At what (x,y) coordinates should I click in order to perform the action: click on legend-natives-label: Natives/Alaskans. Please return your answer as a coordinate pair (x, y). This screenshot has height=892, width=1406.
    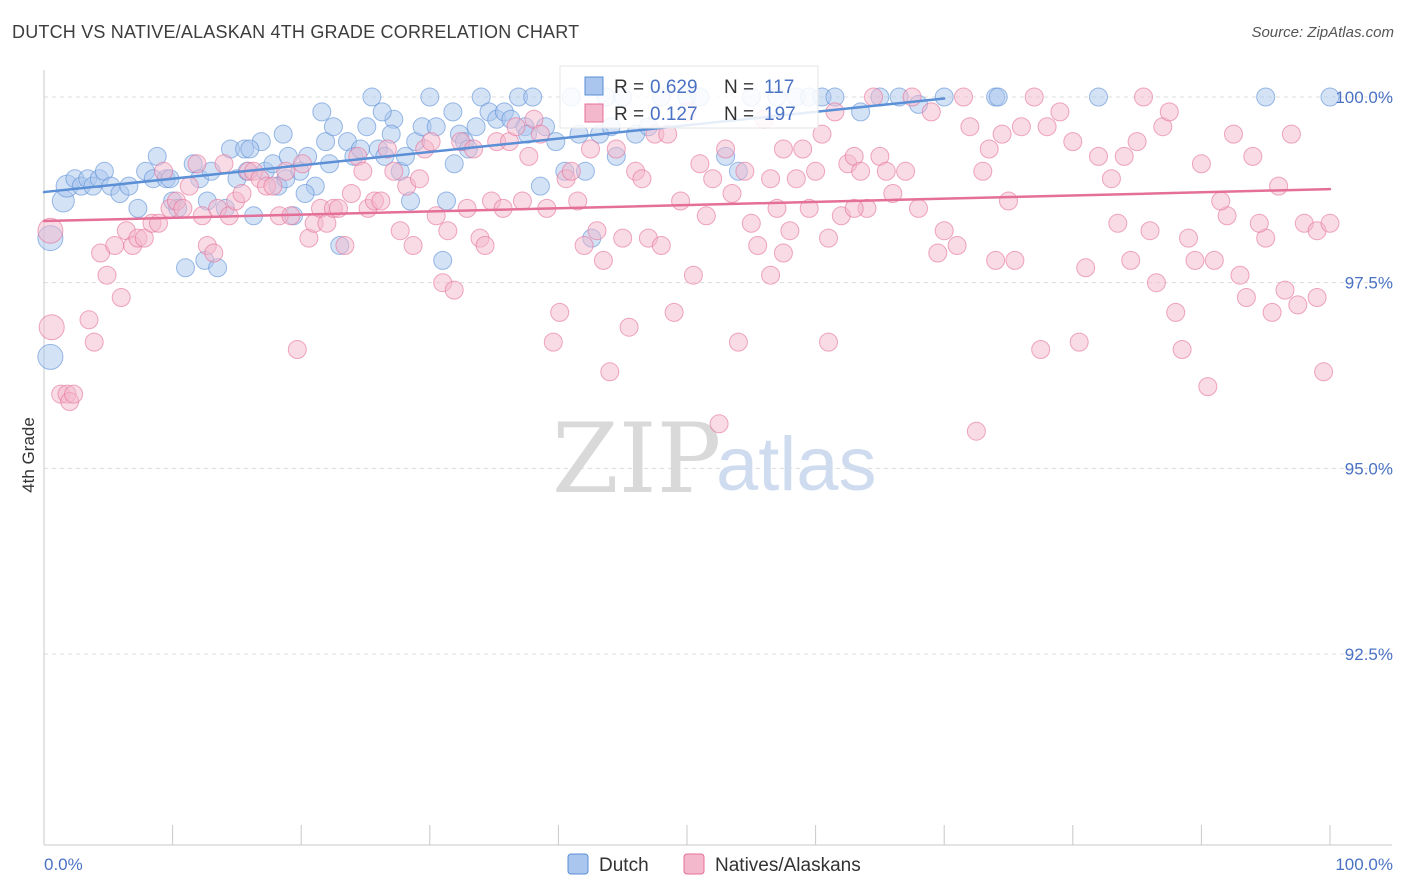
    Looking at the image, I should click on (788, 865).